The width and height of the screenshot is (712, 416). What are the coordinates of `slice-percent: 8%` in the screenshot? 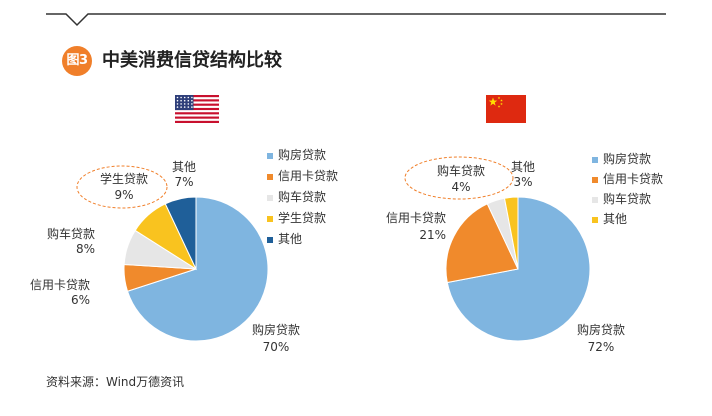 It's located at (85, 249).